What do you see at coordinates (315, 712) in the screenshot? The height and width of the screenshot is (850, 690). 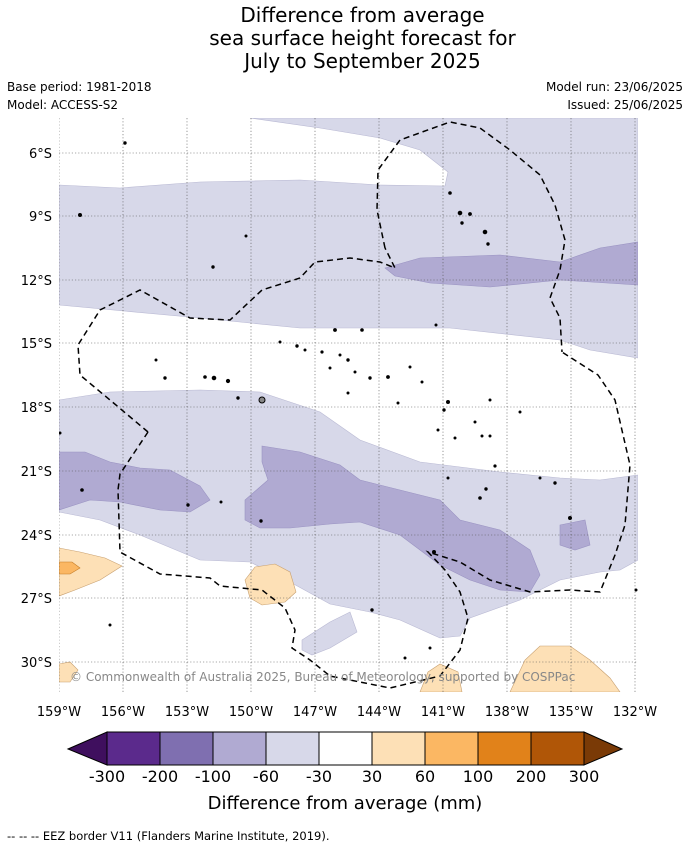 I see `lon-label-147w: 147°W` at bounding box center [315, 712].